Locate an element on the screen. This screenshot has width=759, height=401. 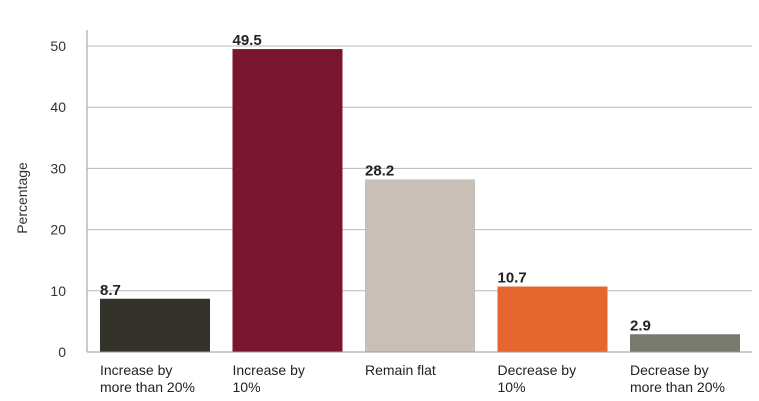
data-label: 28.2 is located at coordinates (379, 170).